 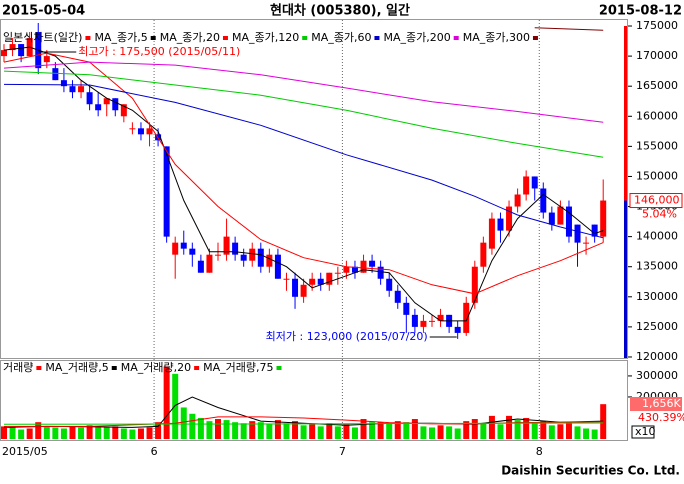 What do you see at coordinates (657, 55) in the screenshot?
I see `y-tick-label: 170000` at bounding box center [657, 55].